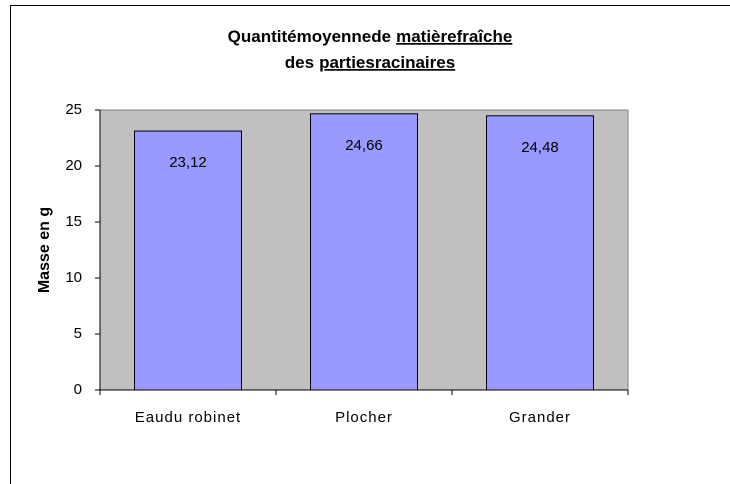 Image resolution: width=730 pixels, height=484 pixels. Describe the element at coordinates (73, 165) in the screenshot. I see `y-tick-label: 20` at that location.